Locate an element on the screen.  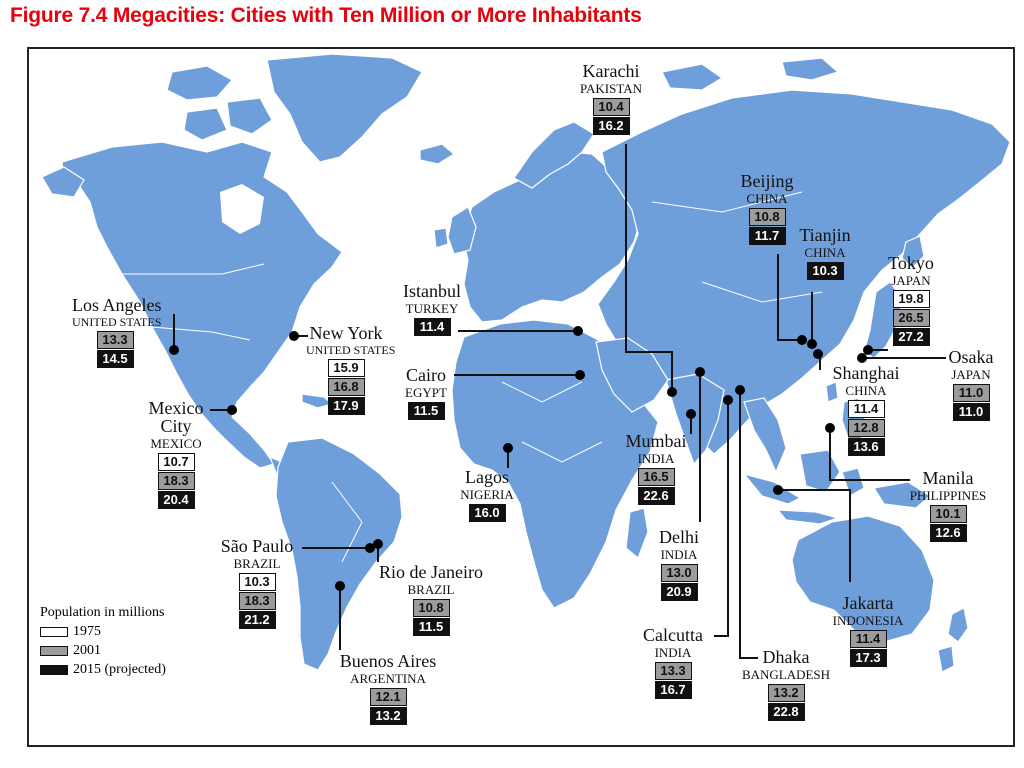
city-country: EGYPT is located at coordinates (426, 392).